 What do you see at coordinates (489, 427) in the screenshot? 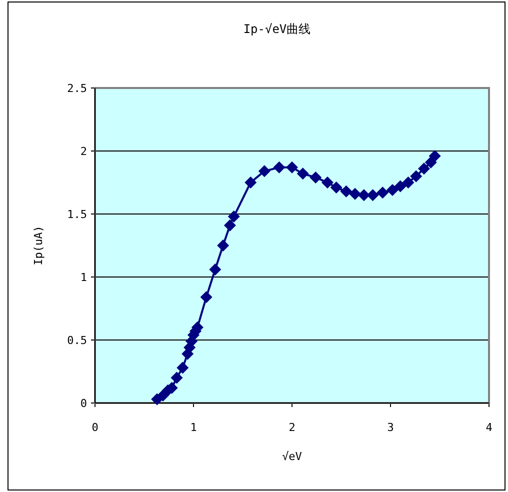
I see `x-tick-label: 4` at bounding box center [489, 427].